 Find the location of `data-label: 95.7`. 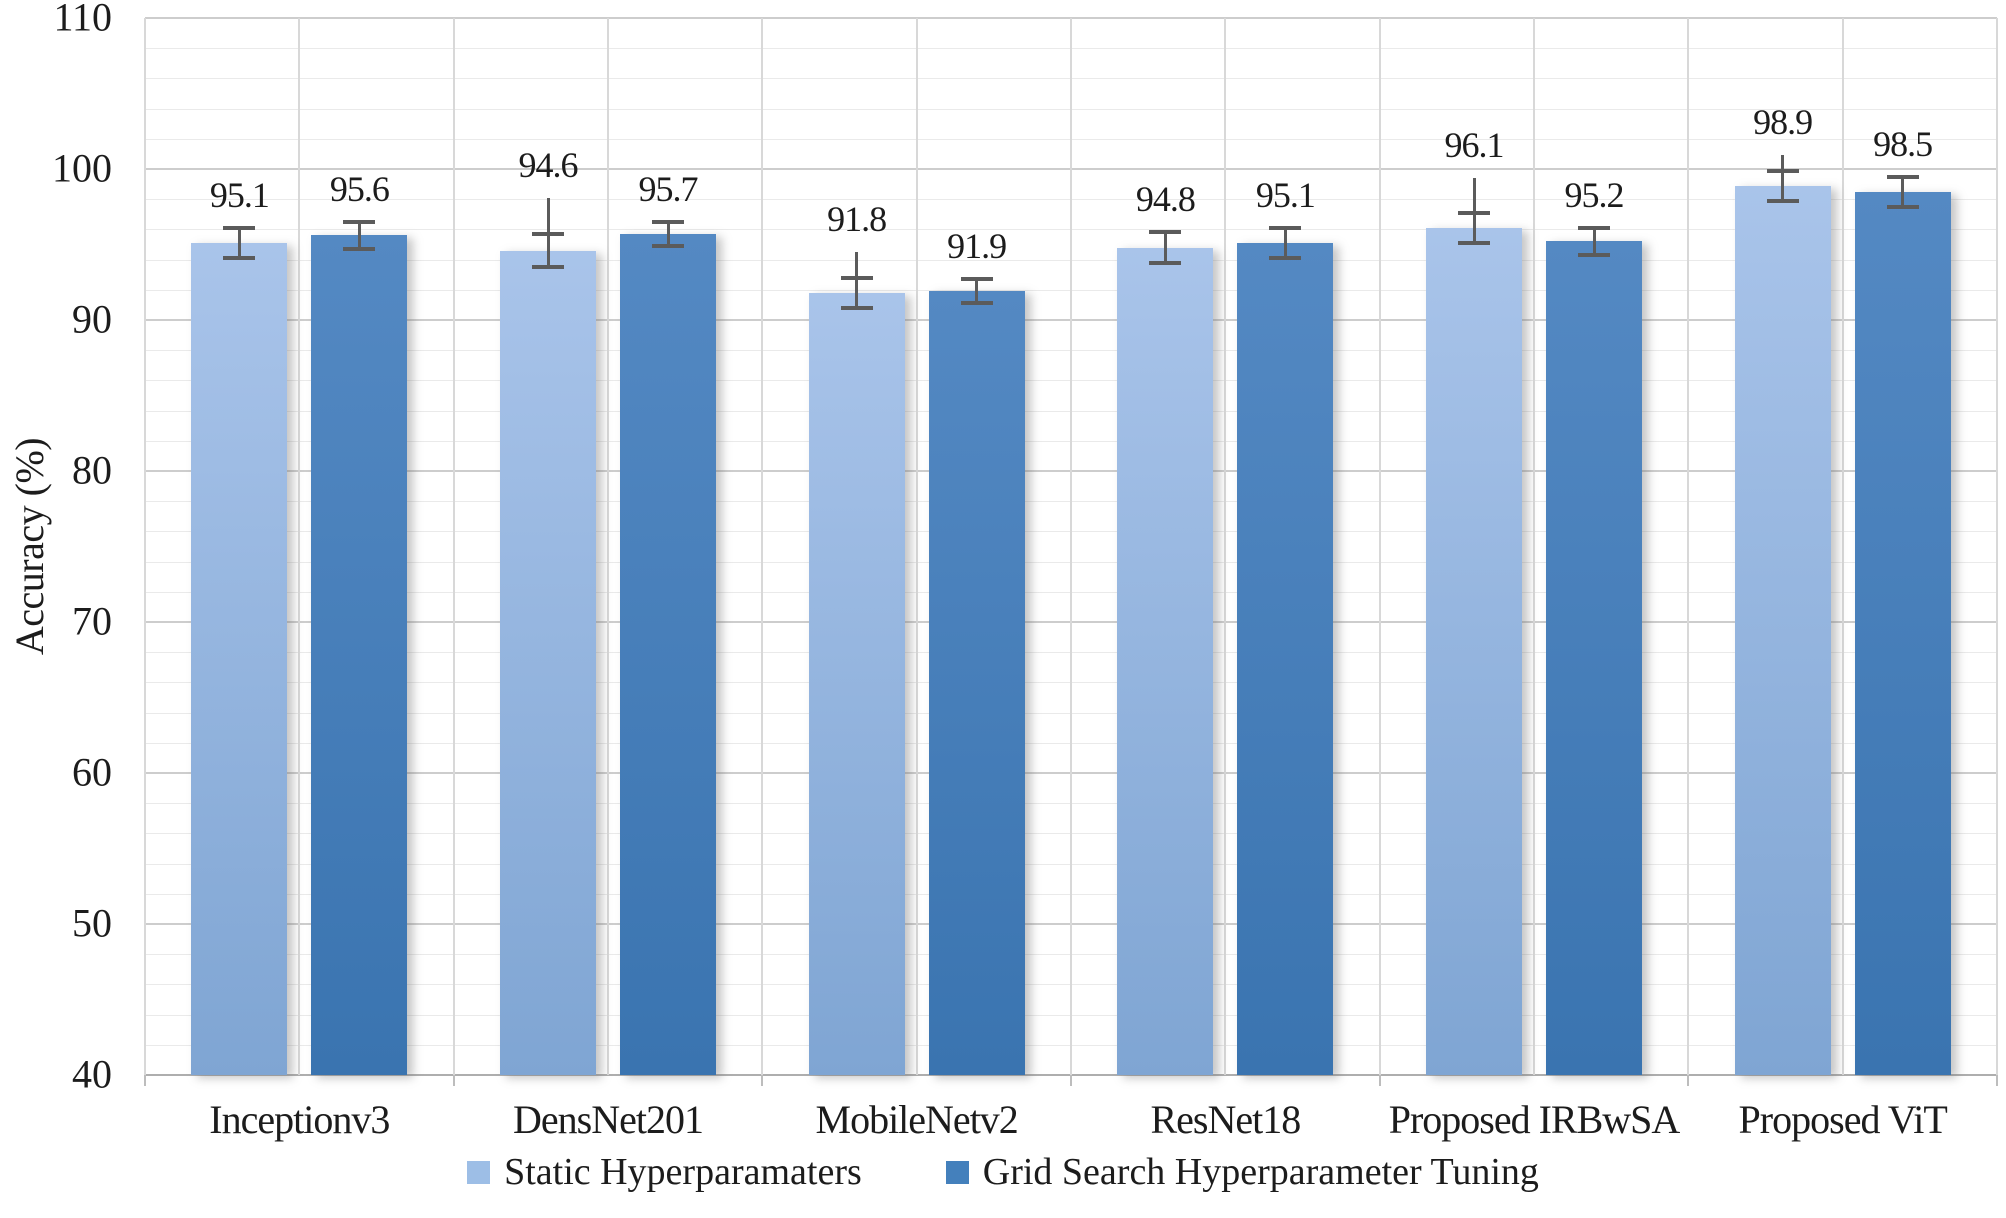

data-label: 95.7 is located at coordinates (668, 188).